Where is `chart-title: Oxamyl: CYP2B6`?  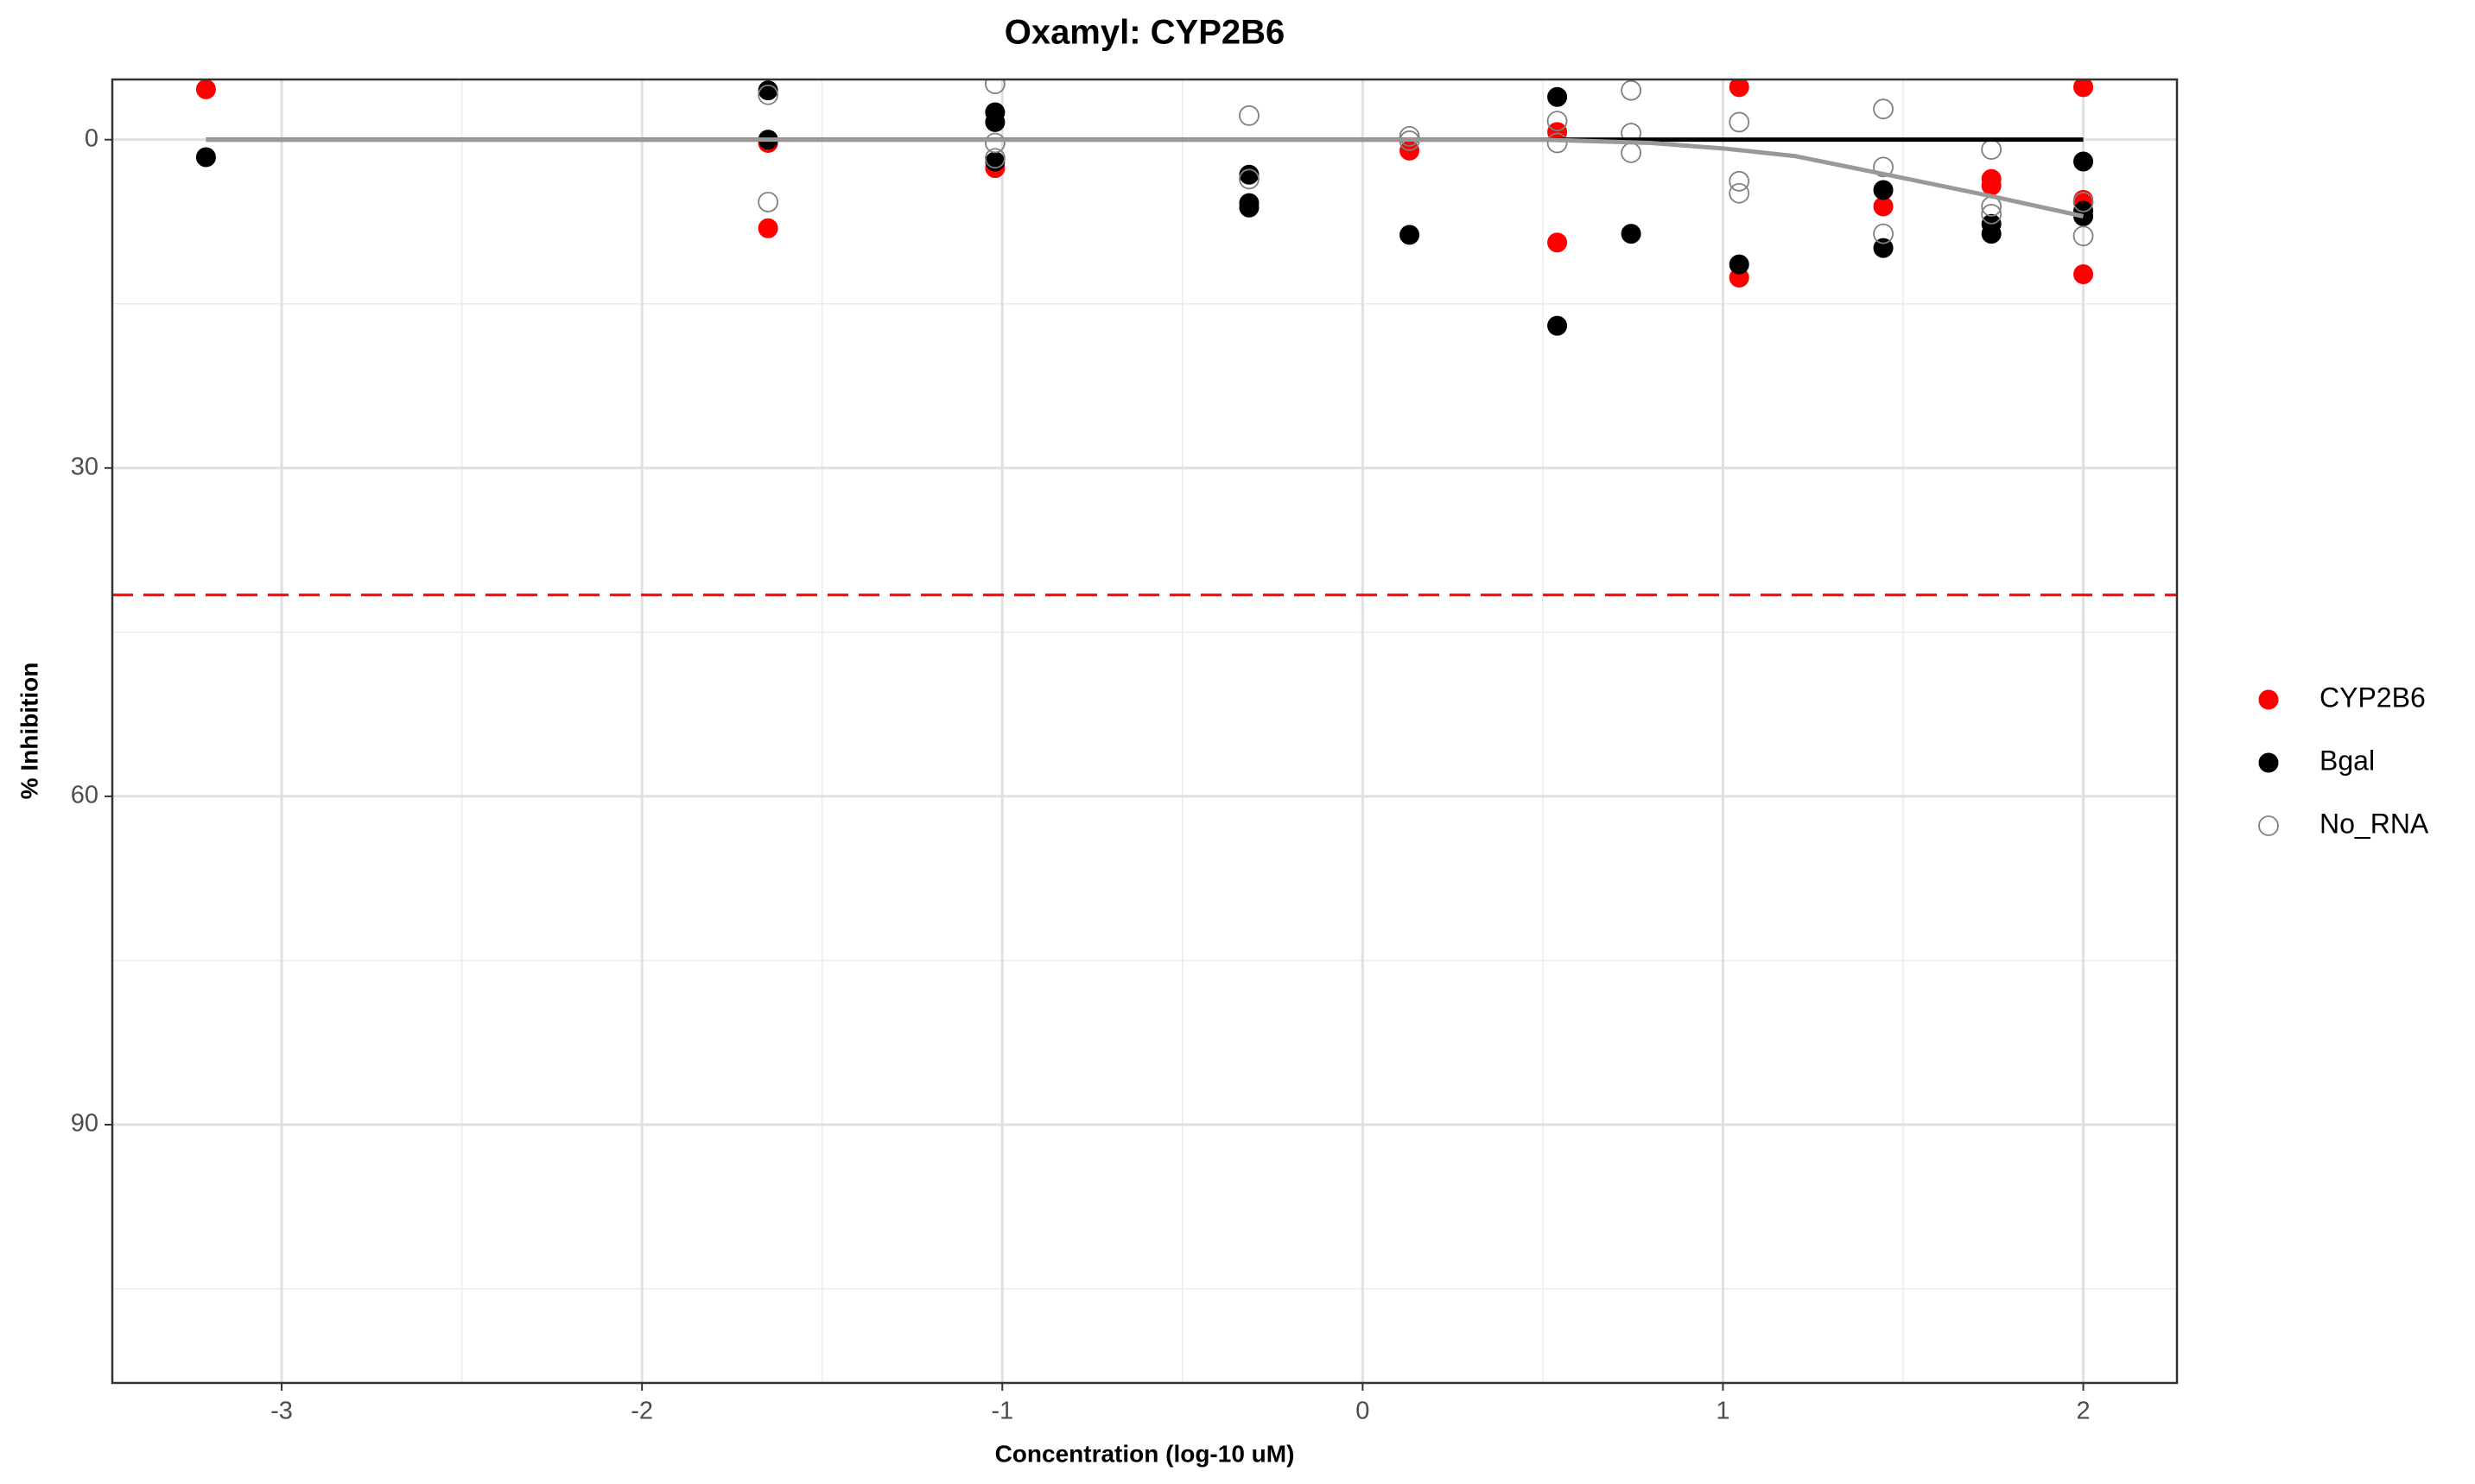
chart-title: Oxamyl: CYP2B6 is located at coordinates (1145, 33).